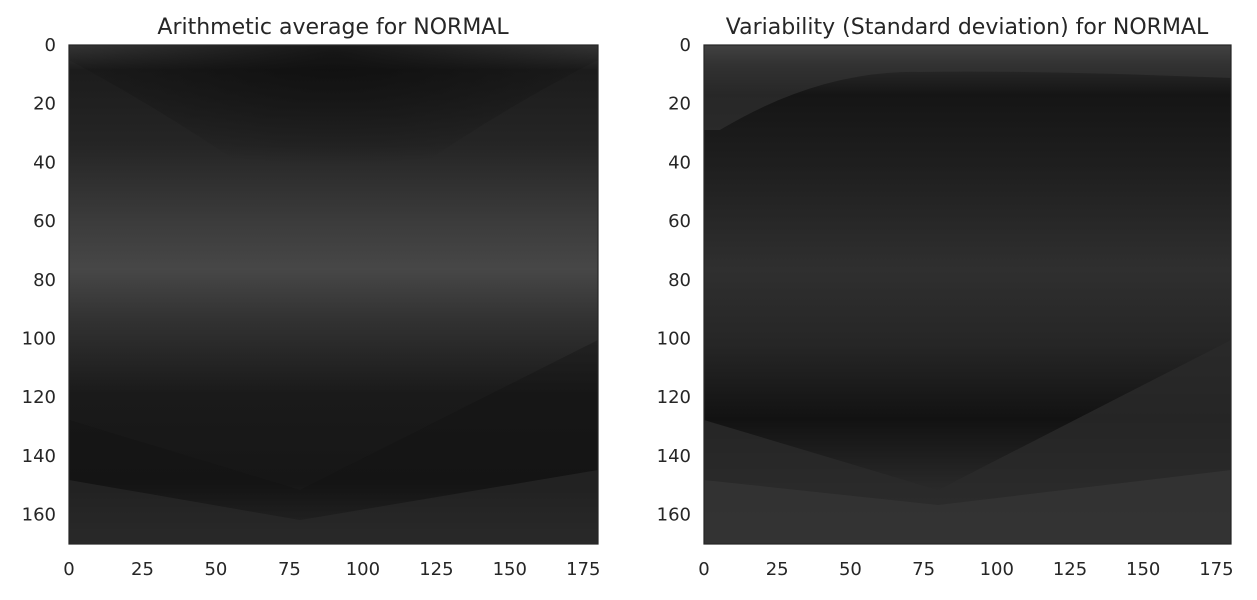  What do you see at coordinates (333, 27) in the screenshot?
I see `chart-title-mean: Arithmetic average for NORMAL` at bounding box center [333, 27].